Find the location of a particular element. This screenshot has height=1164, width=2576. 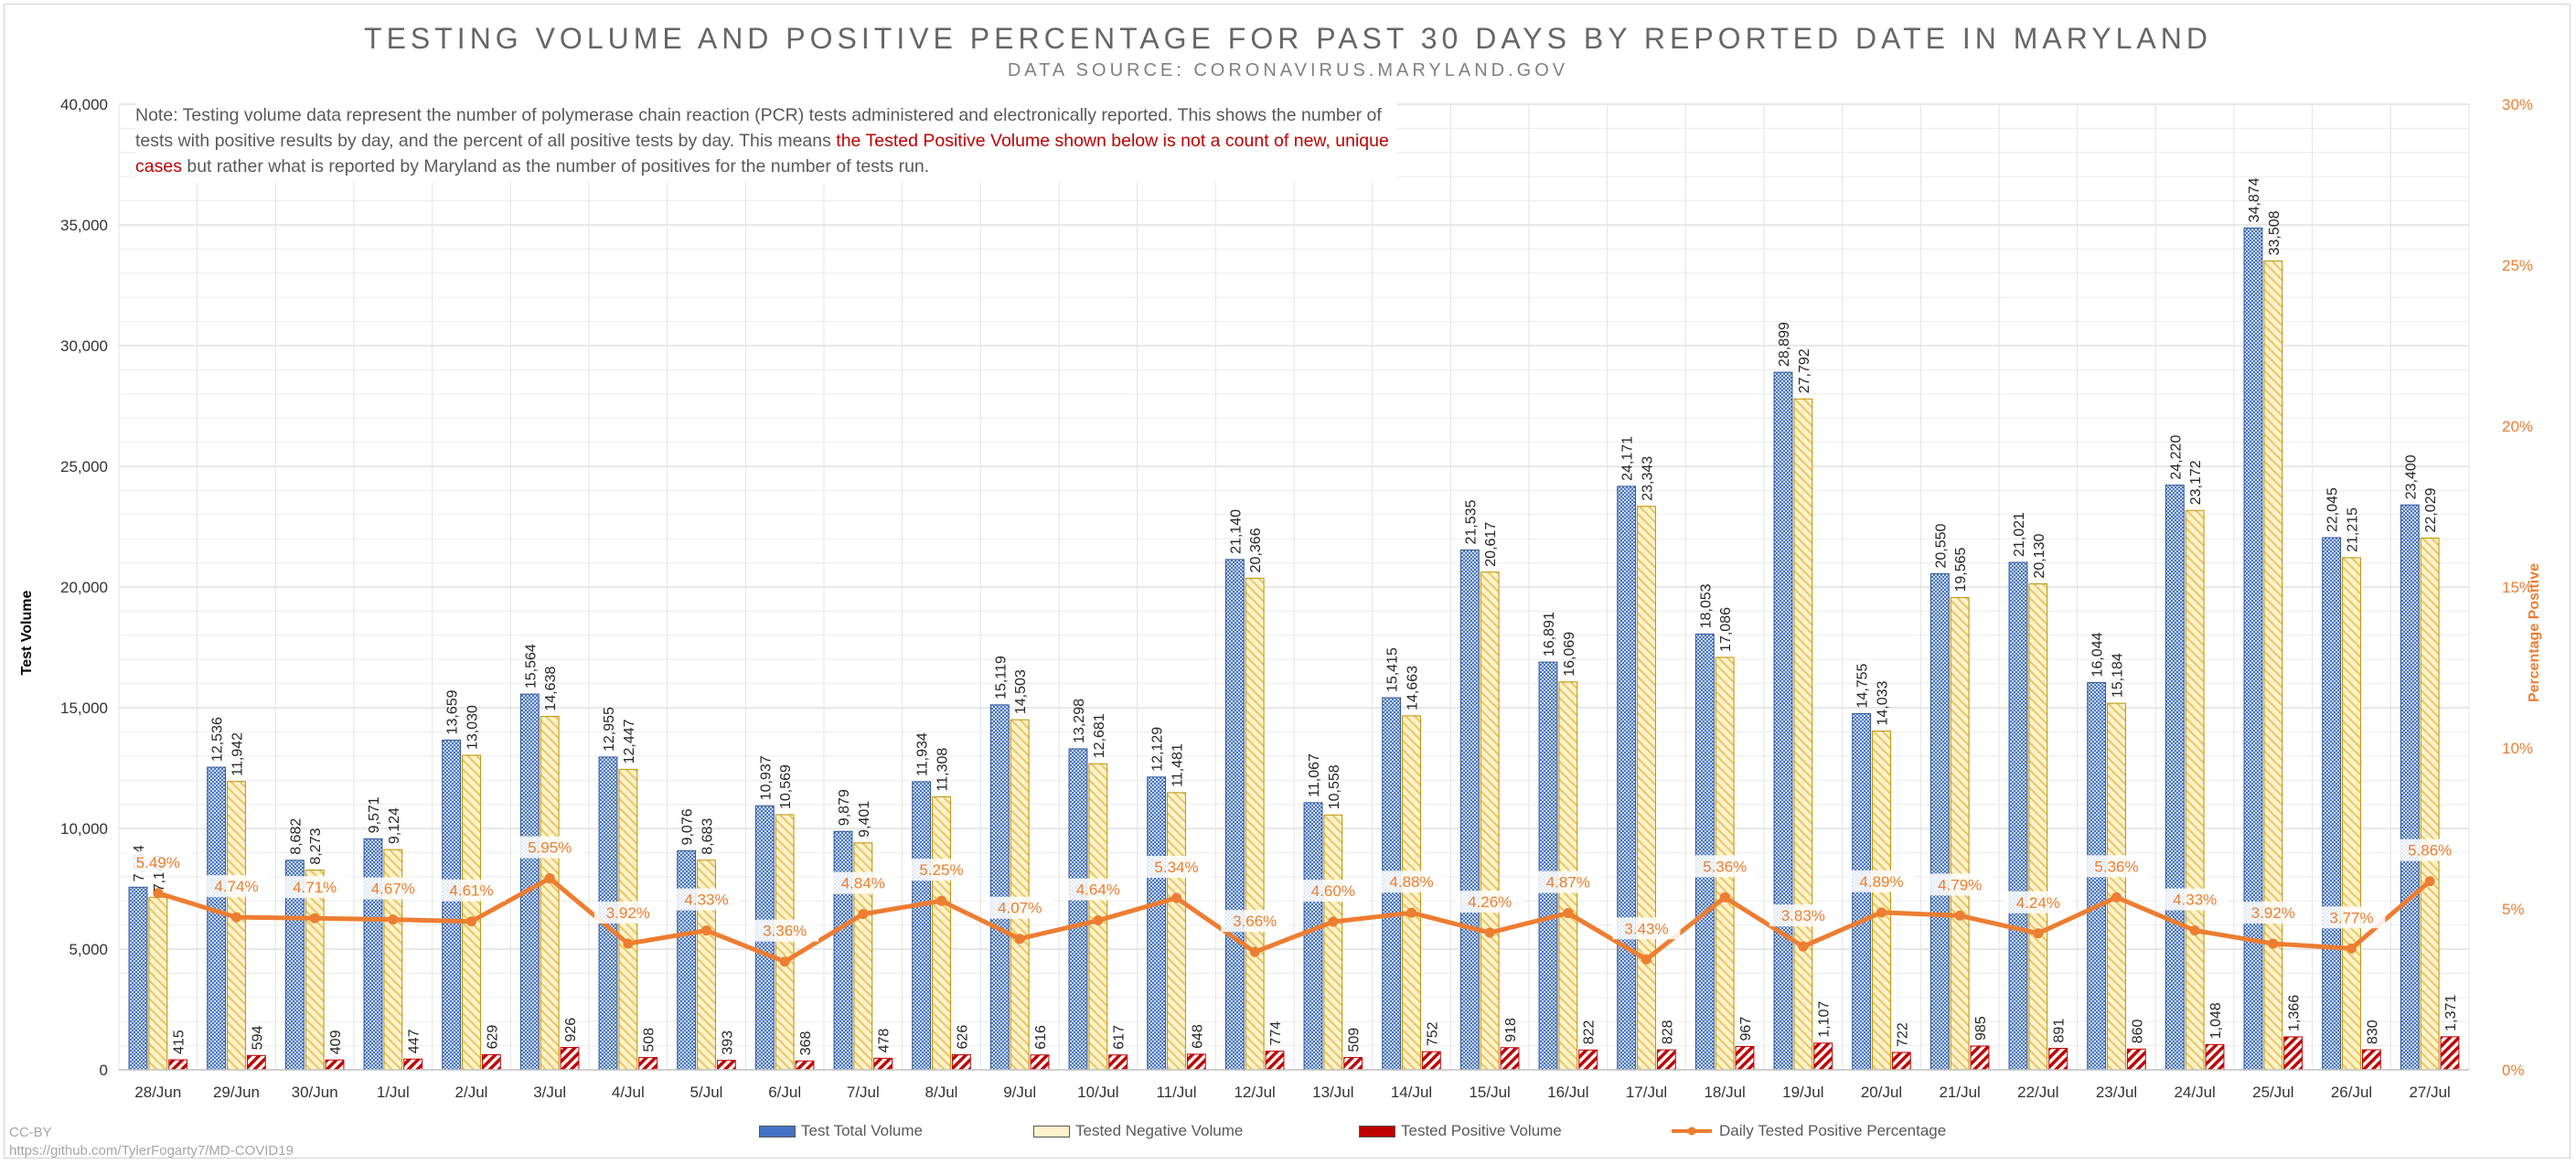

bar-value-label: 648 is located at coordinates (1197, 1036).